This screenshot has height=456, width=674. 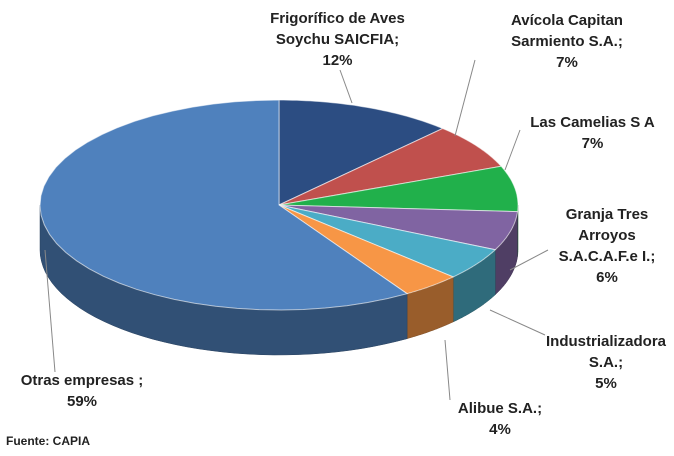 What do you see at coordinates (567, 31) in the screenshot?
I see `category-label: Avícola Capitan Sarmiento S.A.;` at bounding box center [567, 31].